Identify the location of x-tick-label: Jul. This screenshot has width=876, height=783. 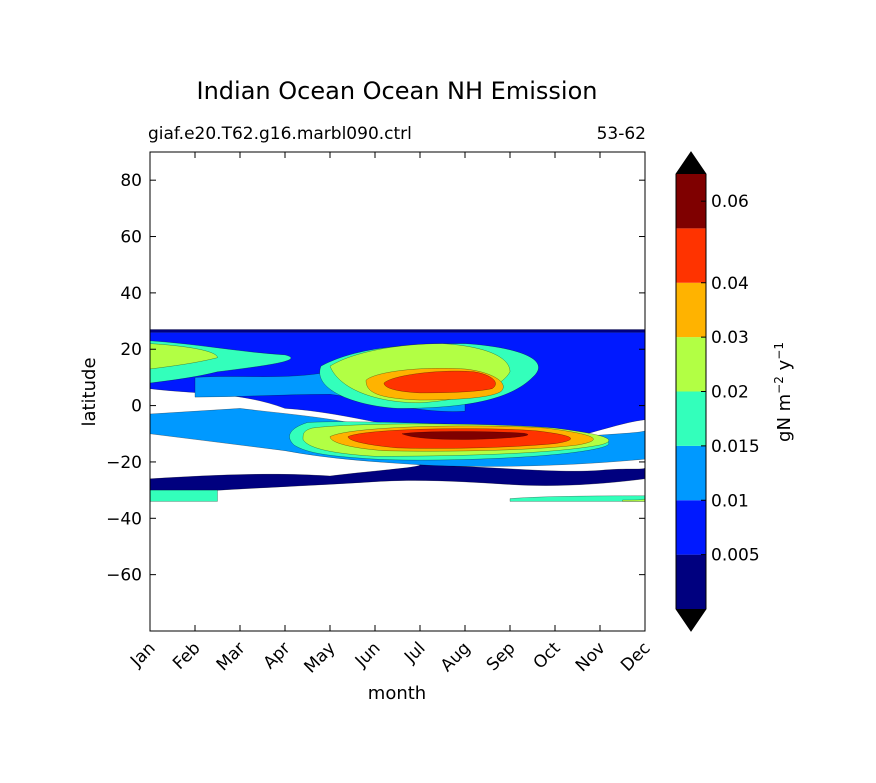
(414, 652).